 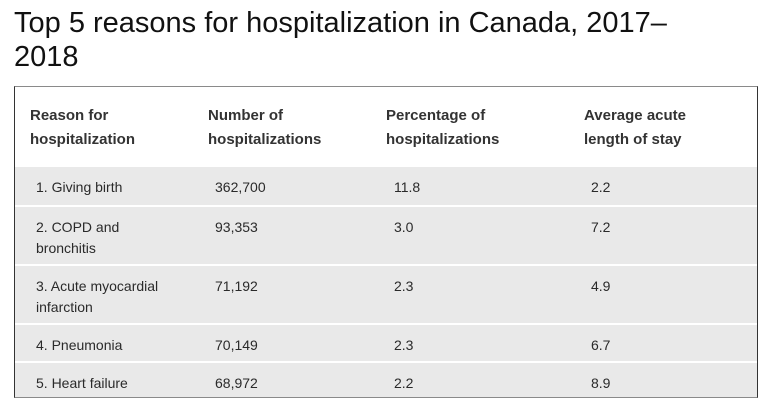 What do you see at coordinates (601, 383) in the screenshot?
I see `cell-length-of-stay: 8.9` at bounding box center [601, 383].